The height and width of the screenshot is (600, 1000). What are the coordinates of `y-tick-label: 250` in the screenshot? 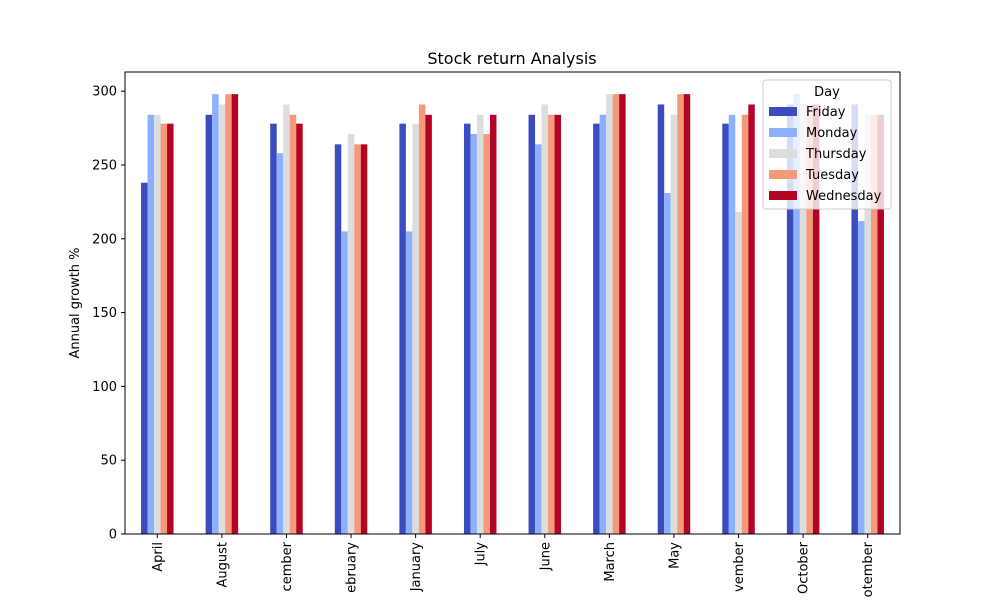 It's located at (104, 165).